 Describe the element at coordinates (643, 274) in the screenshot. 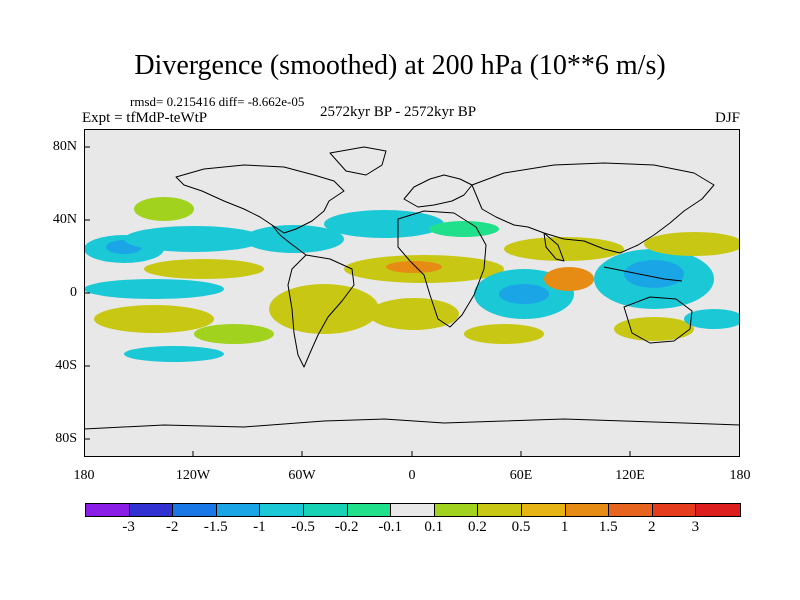

I see `coast-indonesia` at that location.